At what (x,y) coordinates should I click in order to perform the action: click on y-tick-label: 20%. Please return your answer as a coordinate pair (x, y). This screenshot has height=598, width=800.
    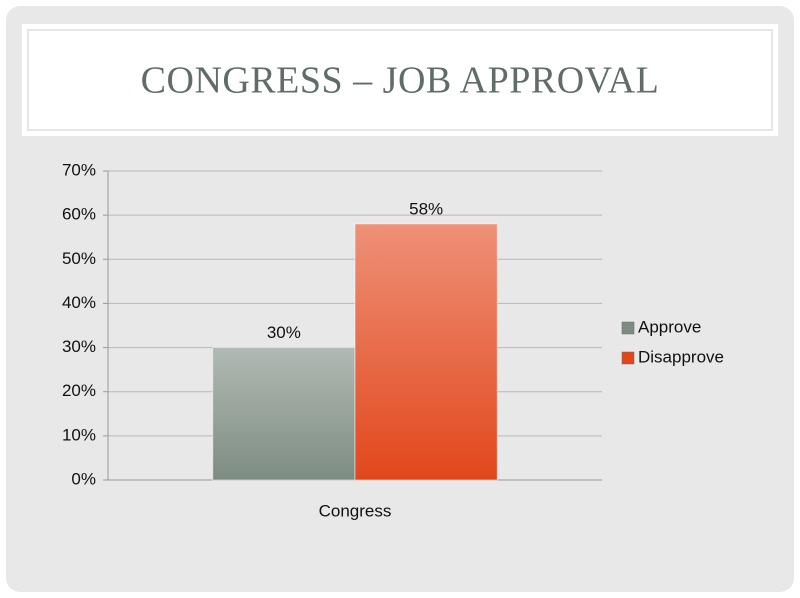
    Looking at the image, I should click on (79, 390).